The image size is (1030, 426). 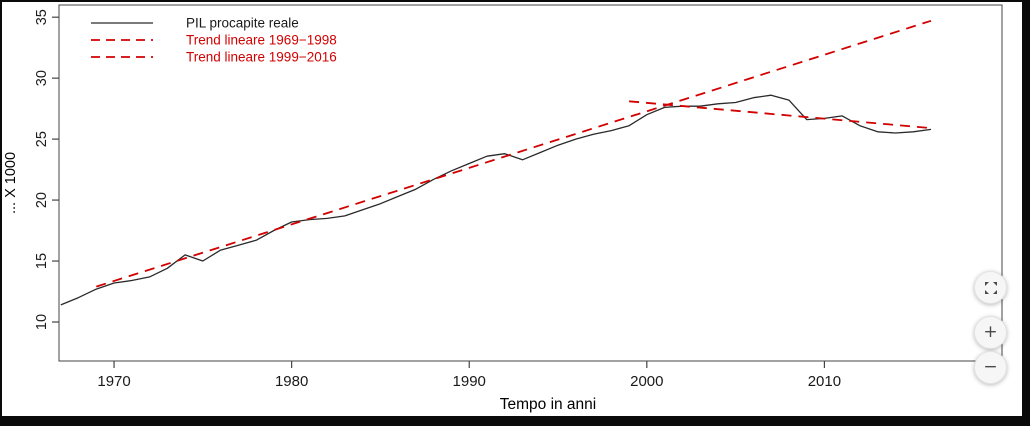 I want to click on zoom-out-button: −, so click(x=990, y=367).